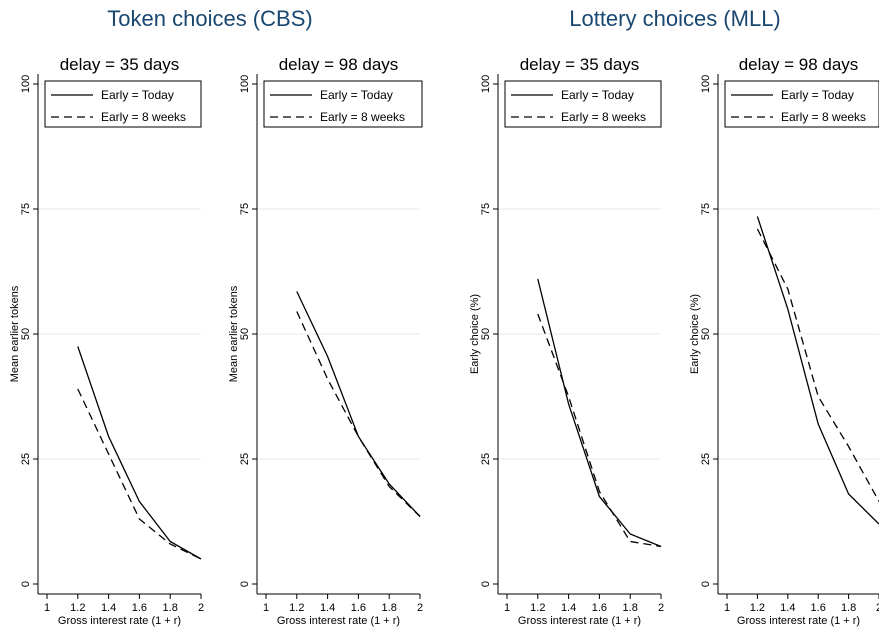  I want to click on group-title-token-choices: Token choices (CBS), so click(210, 18).